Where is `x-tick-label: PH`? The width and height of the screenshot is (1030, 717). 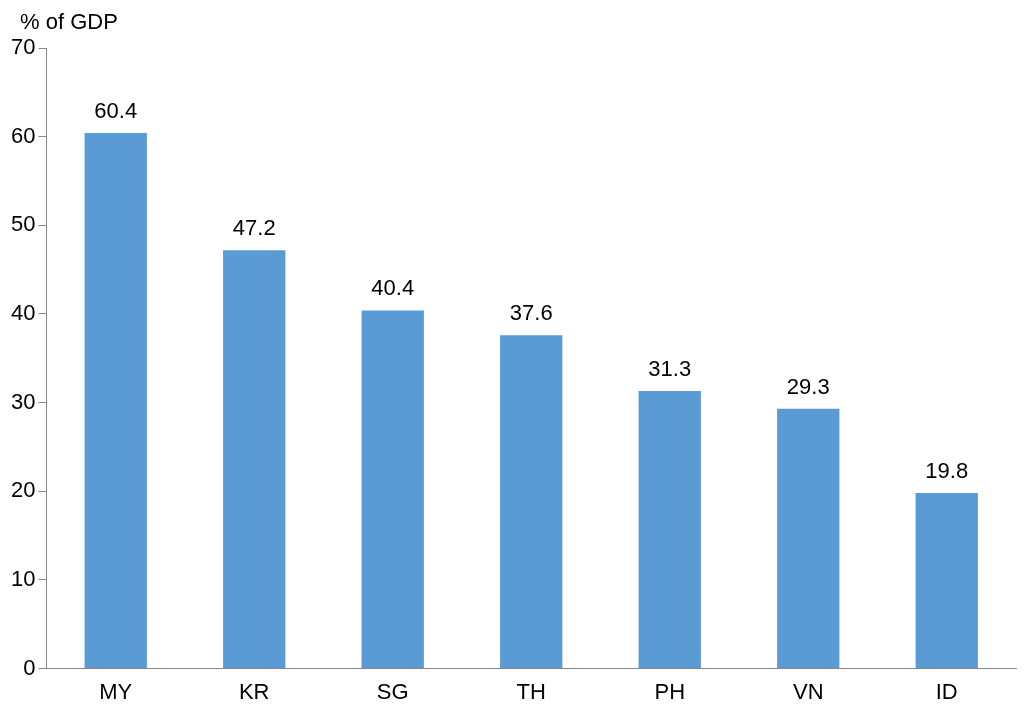
x-tick-label: PH is located at coordinates (670, 691).